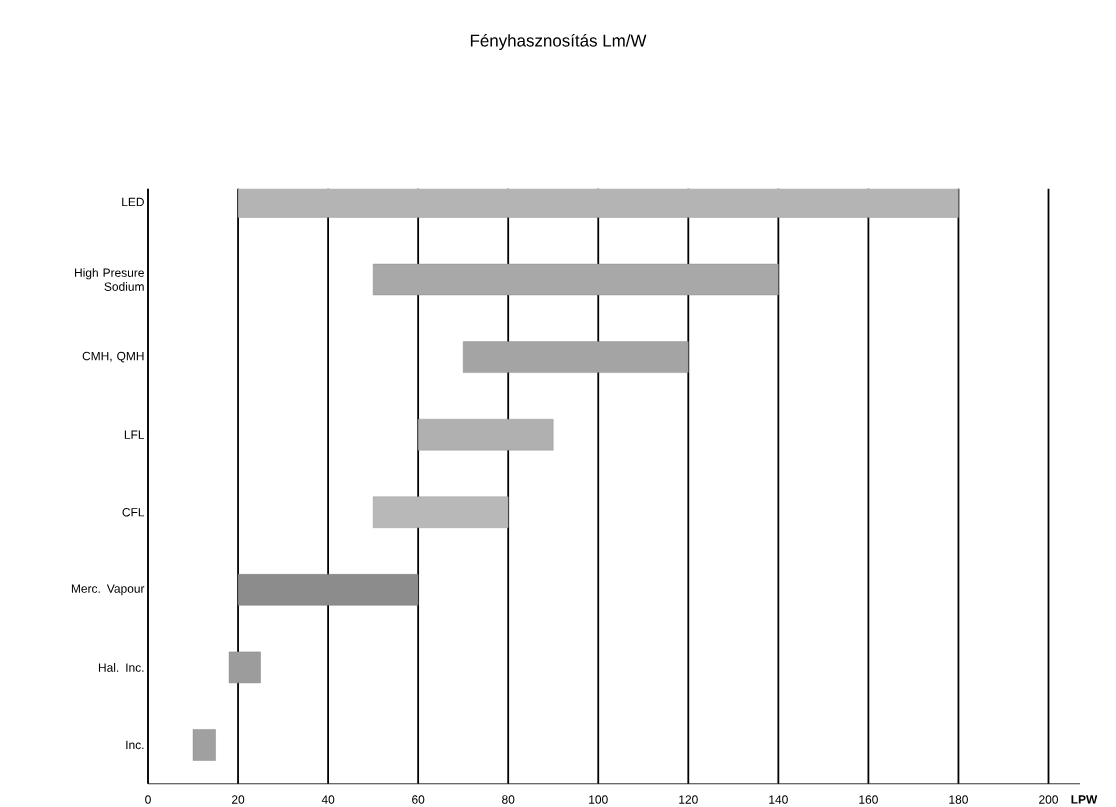 This screenshot has height=807, width=1116. I want to click on x-tick-label: 20, so click(238, 799).